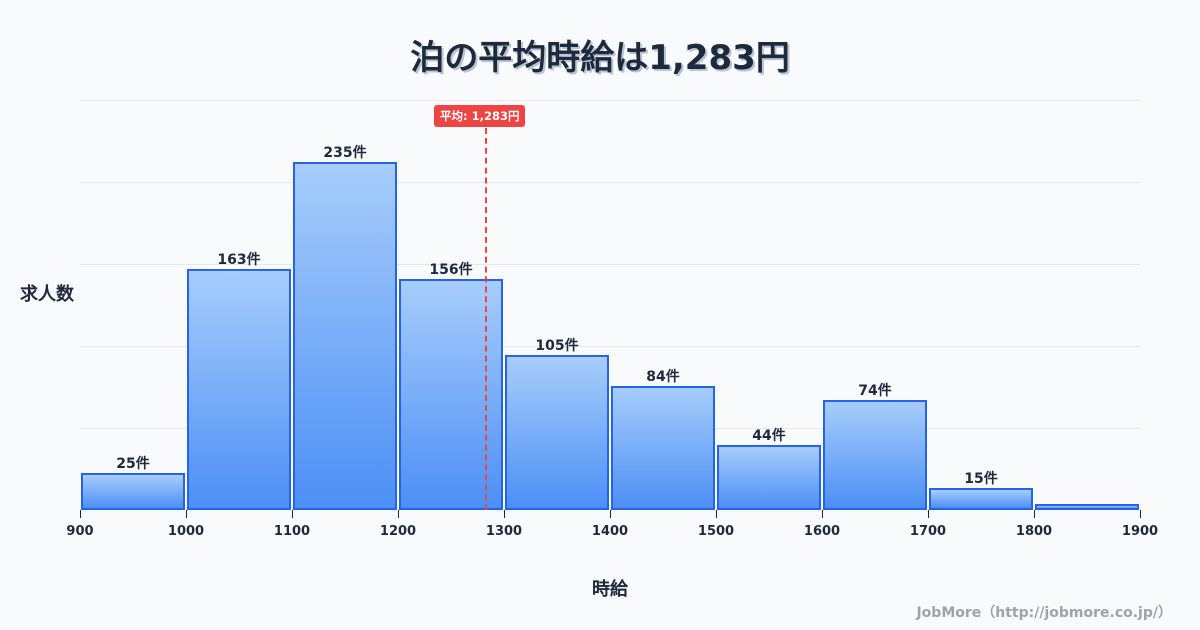  What do you see at coordinates (345, 153) in the screenshot?
I see `bar-value-label: 235件` at bounding box center [345, 153].